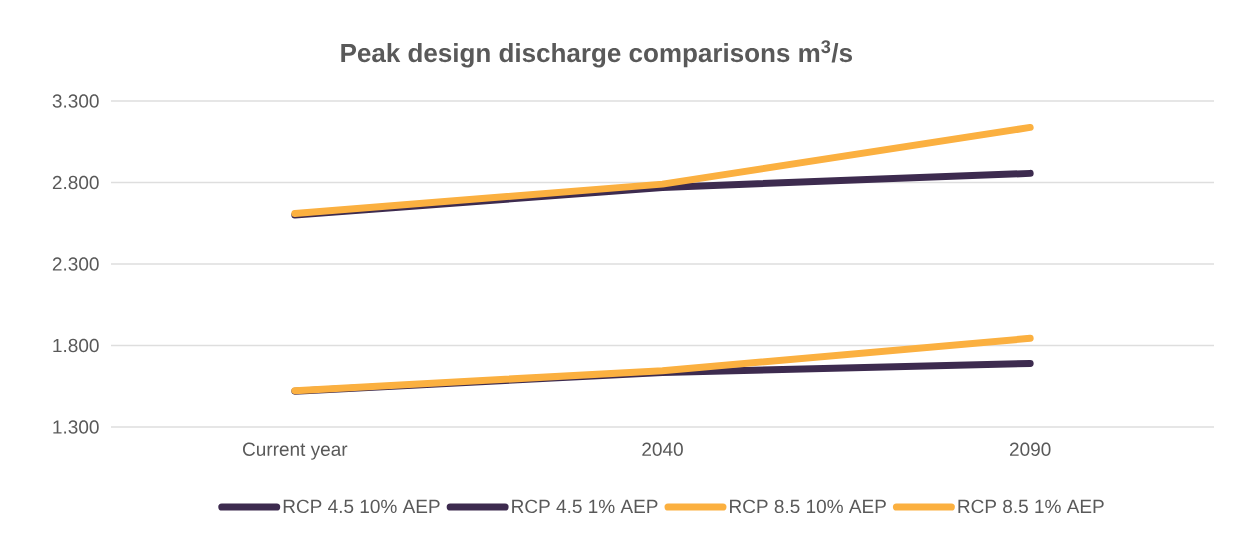 Image resolution: width=1239 pixels, height=539 pixels. Describe the element at coordinates (808, 506) in the screenshot. I see `legend-label: RCP 8.5 10% AEP` at that location.